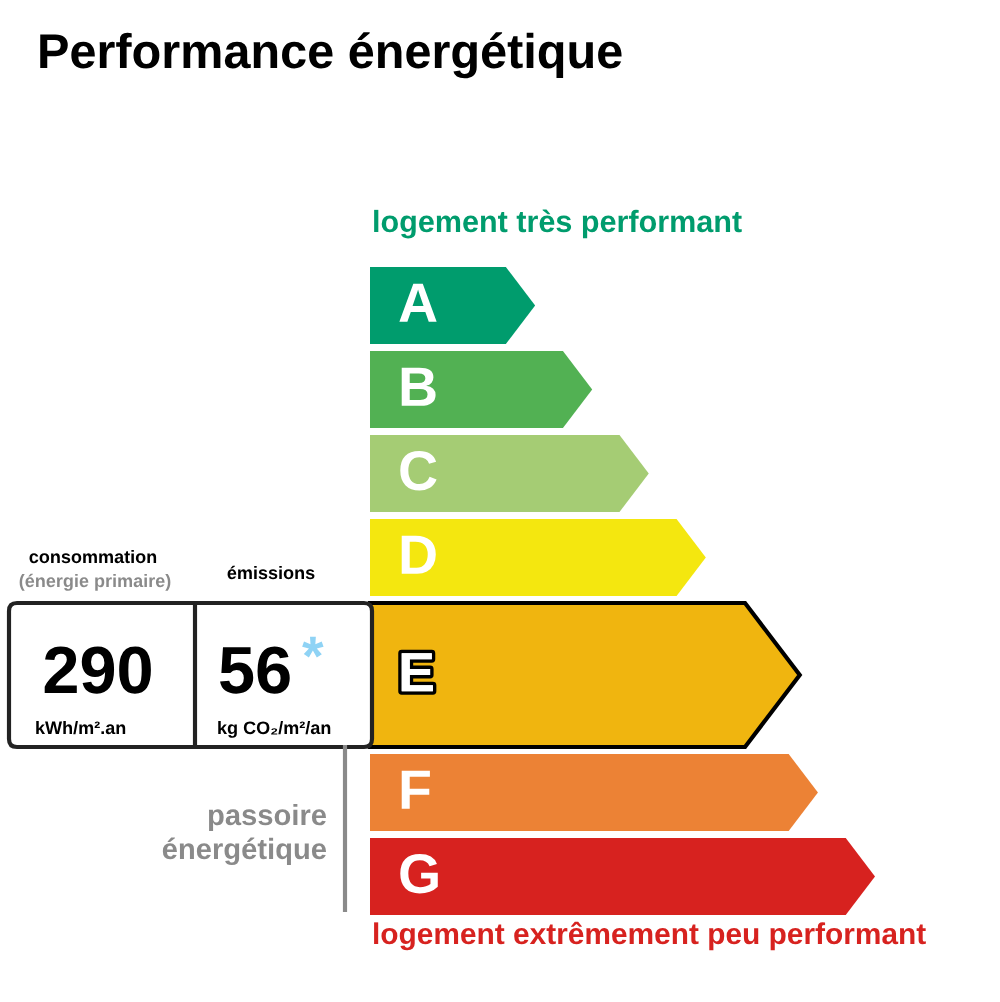 The width and height of the screenshot is (1000, 1002). What do you see at coordinates (419, 874) in the screenshot?
I see `y-tick-label: G` at bounding box center [419, 874].